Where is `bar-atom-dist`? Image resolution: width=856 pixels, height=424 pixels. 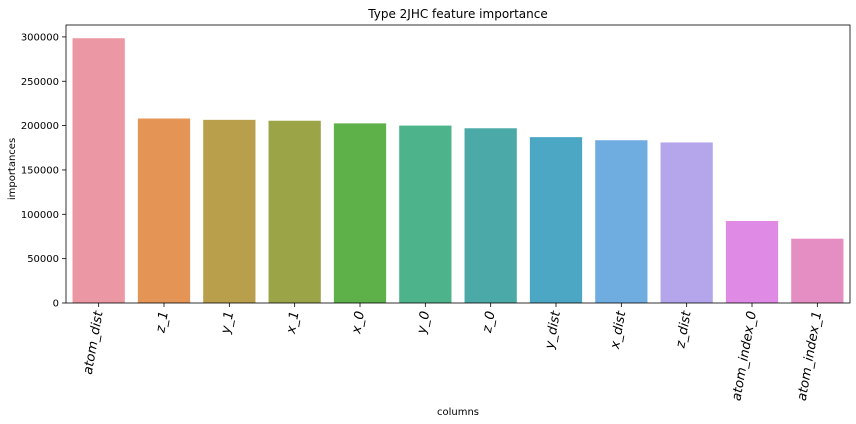
bar-atom-dist is located at coordinates (98, 170).